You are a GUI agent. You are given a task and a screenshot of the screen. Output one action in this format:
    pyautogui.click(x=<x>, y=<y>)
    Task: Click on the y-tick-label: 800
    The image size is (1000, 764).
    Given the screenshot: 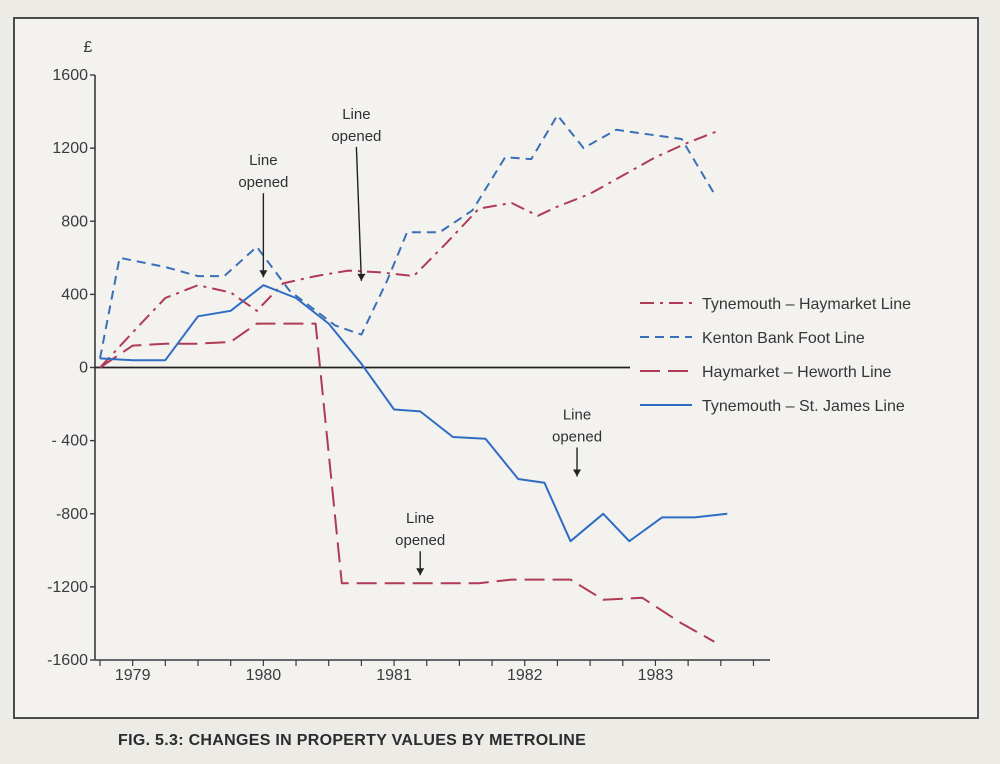 What is the action you would take?
    pyautogui.click(x=74, y=221)
    